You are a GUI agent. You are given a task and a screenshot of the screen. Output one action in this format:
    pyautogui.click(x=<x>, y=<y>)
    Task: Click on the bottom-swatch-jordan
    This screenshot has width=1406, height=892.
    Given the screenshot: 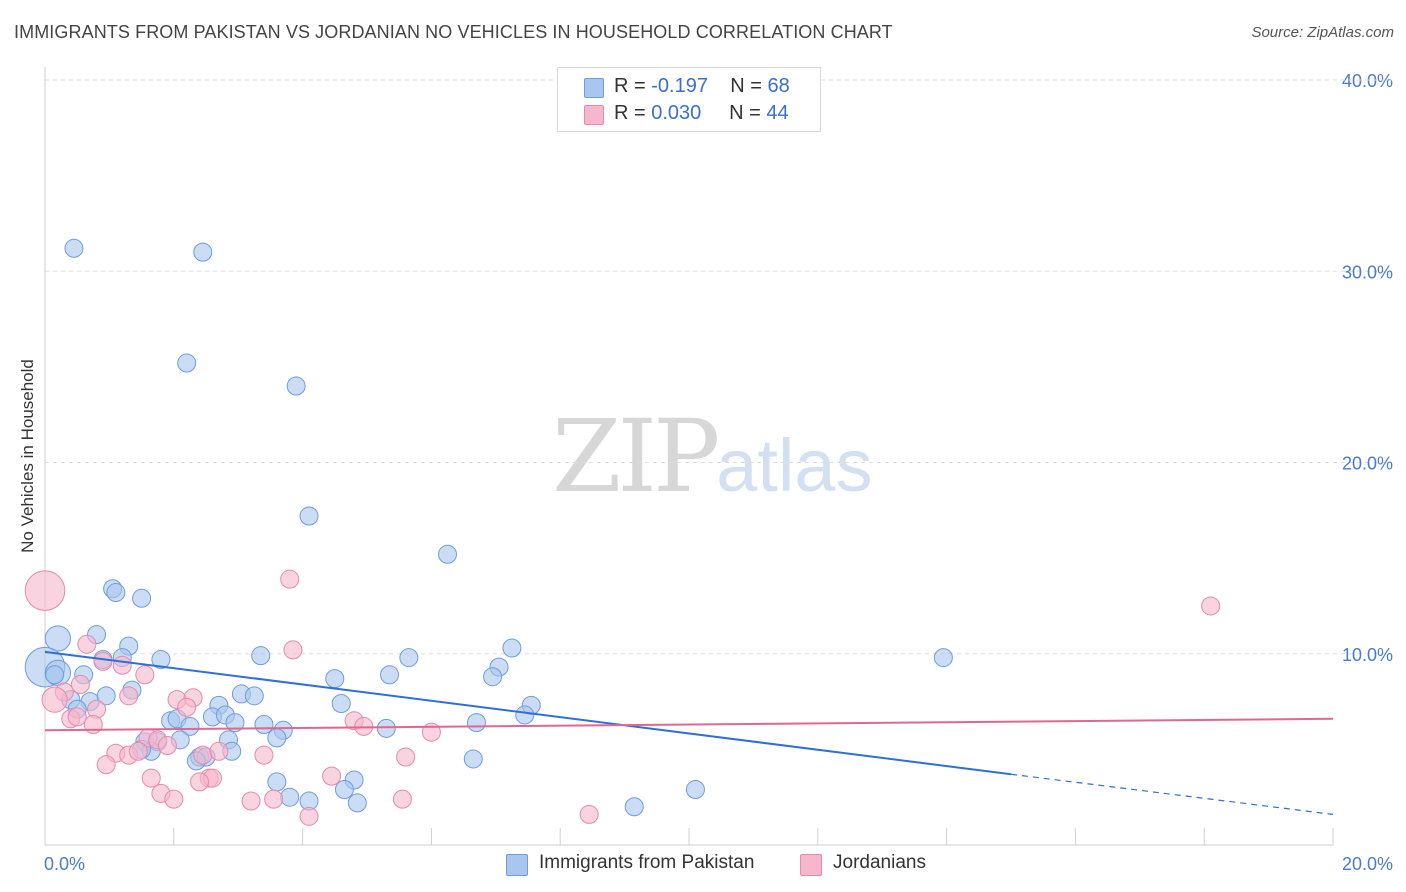 What is the action you would take?
    pyautogui.click(x=811, y=865)
    